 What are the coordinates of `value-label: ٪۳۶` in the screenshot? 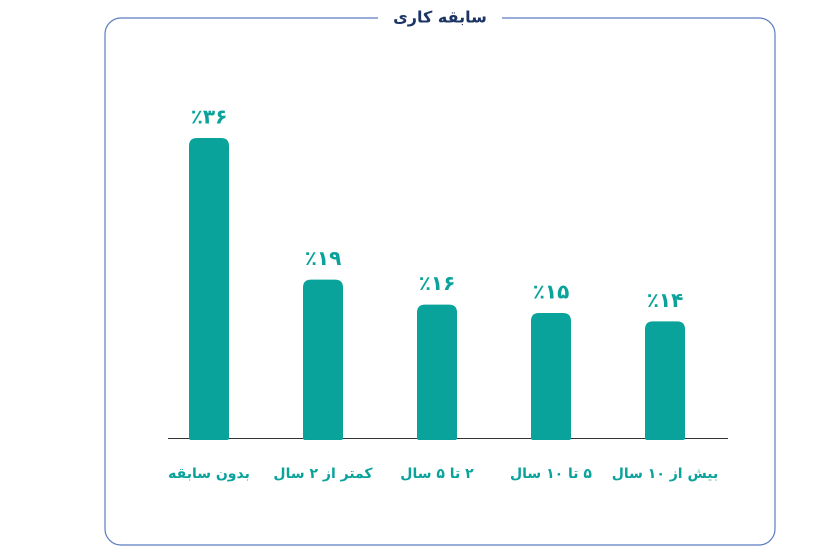 It's located at (209, 117).